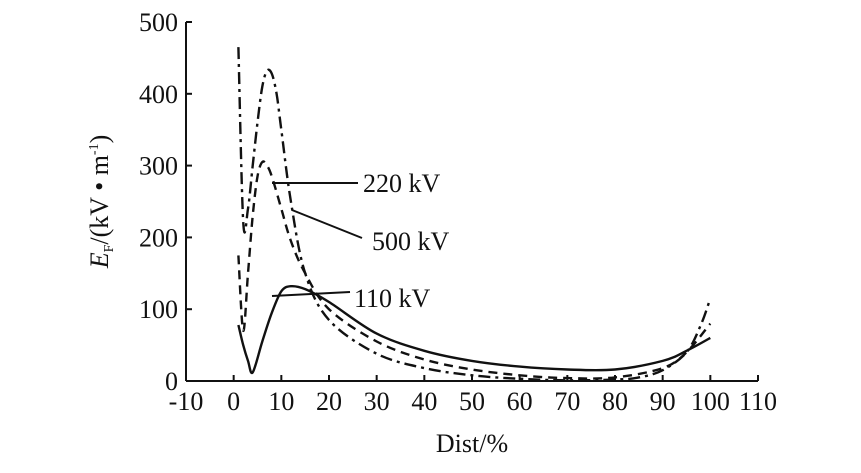 The width and height of the screenshot is (861, 473). Describe the element at coordinates (411, 241) in the screenshot. I see `annotation-label-500-kv: 500 kV` at that location.